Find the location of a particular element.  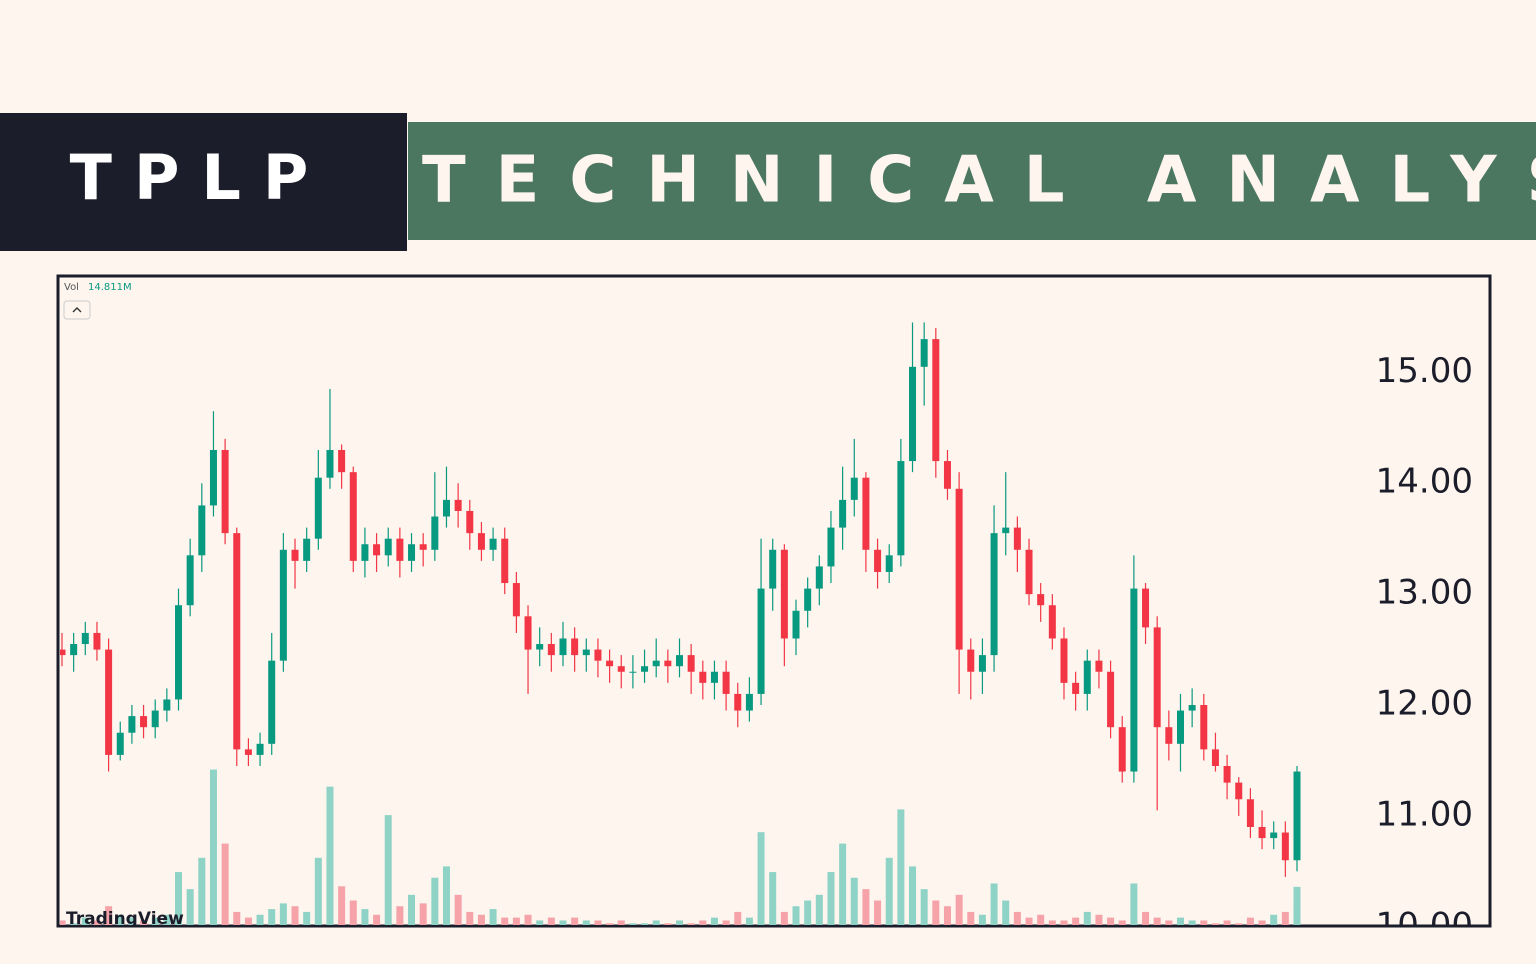

ticker: TPLP is located at coordinates (200, 177).